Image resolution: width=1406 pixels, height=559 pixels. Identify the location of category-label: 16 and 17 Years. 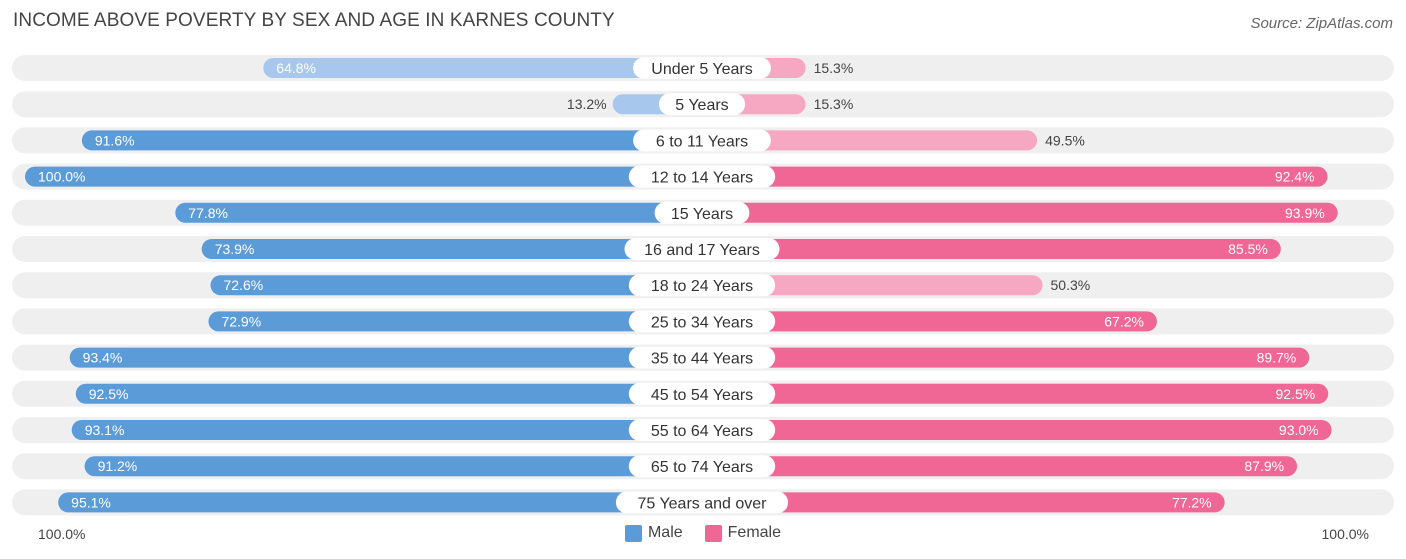
(702, 250).